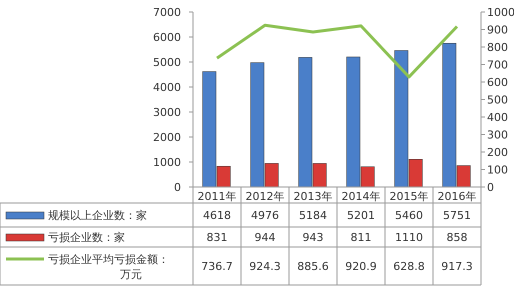 The width and height of the screenshot is (514, 289). Describe the element at coordinates (108, 267) in the screenshot. I see `legend-label: 亏损企业平均亏损金额：万元` at that location.